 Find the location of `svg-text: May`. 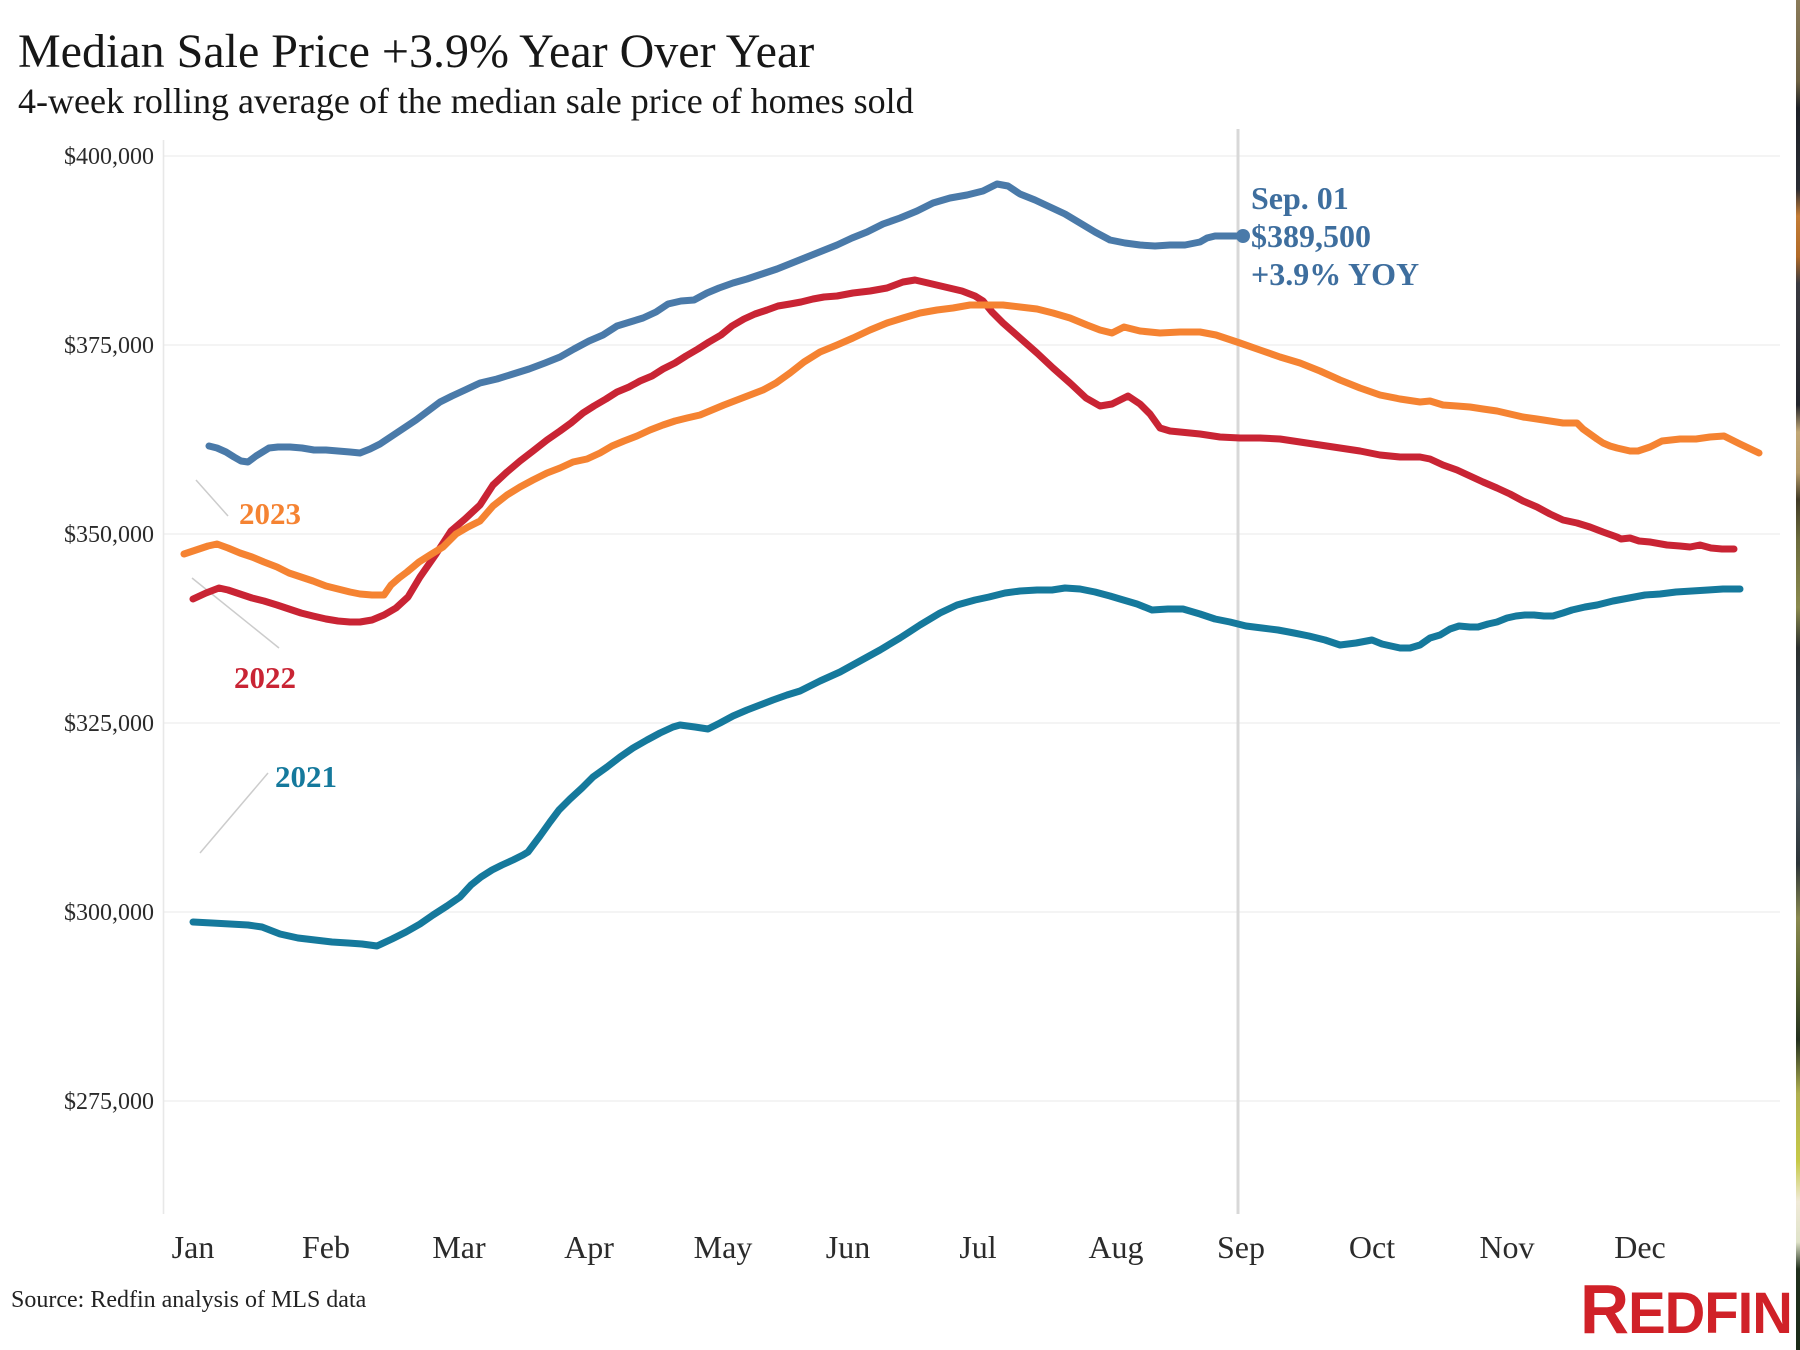

svg-text: May is located at coordinates (723, 1247).